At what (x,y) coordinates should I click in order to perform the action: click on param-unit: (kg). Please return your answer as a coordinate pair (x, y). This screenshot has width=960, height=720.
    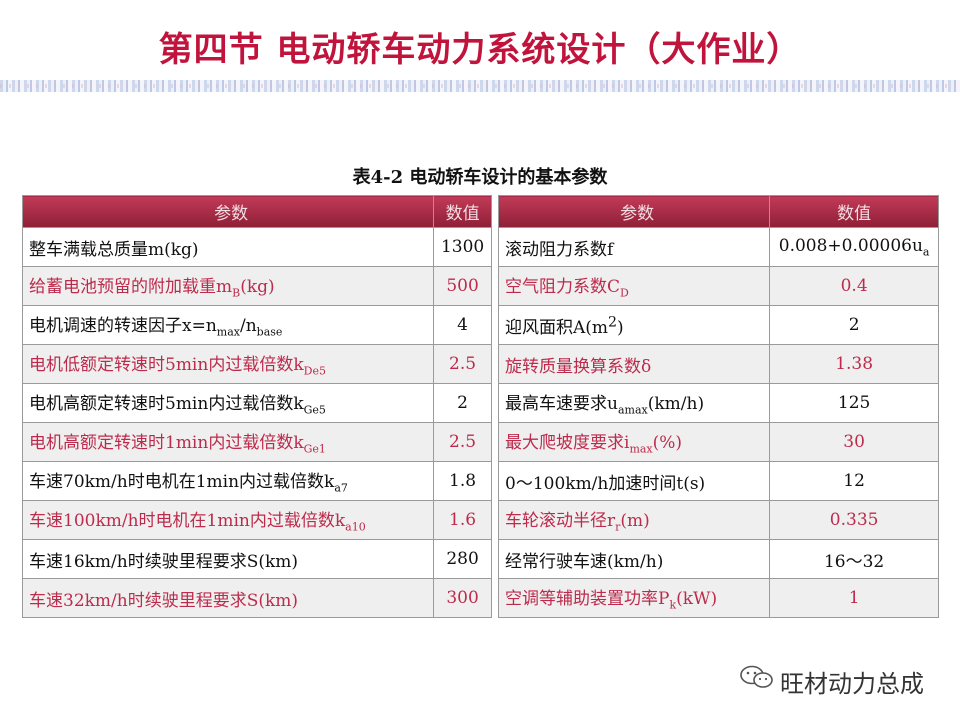
    Looking at the image, I should click on (257, 287).